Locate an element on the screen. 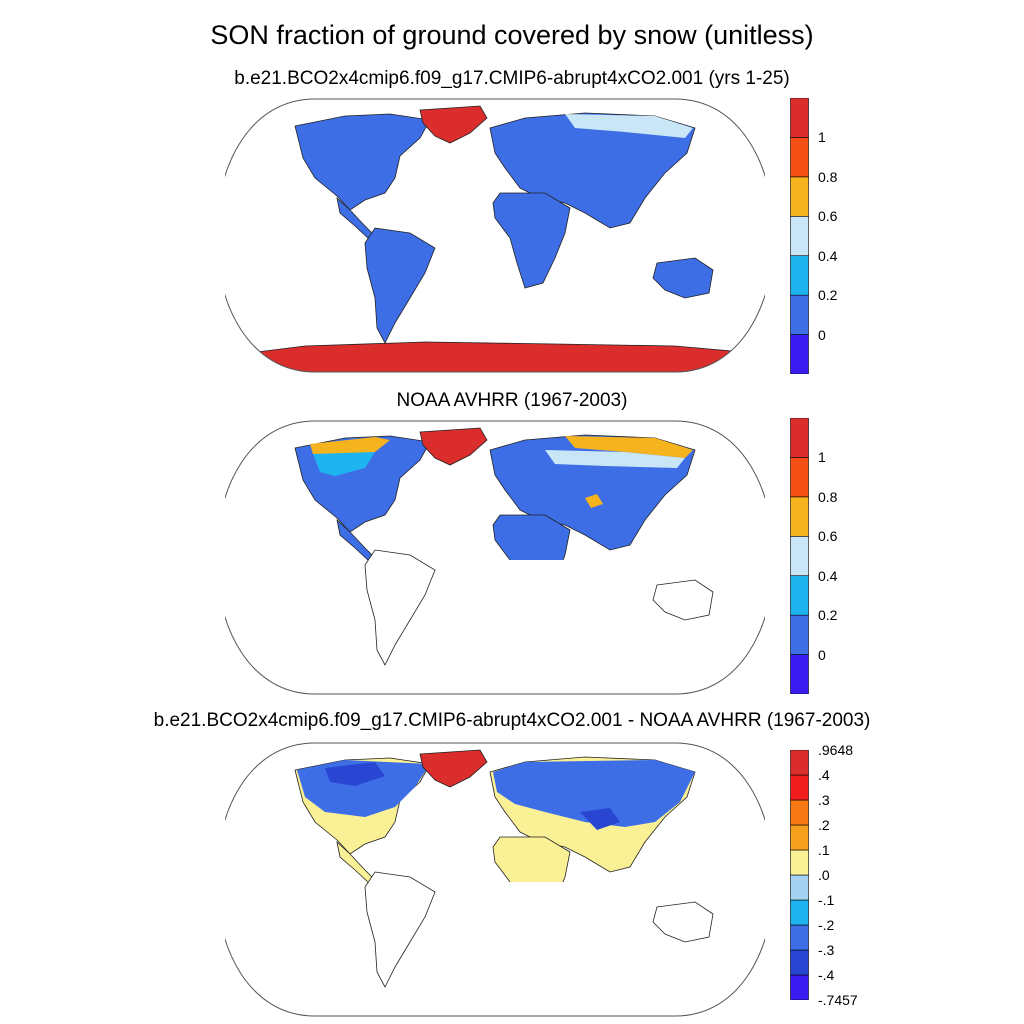 This screenshot has width=1024, height=1024. panel-2-subtitle: NOAA AVHRR (1967-2003) is located at coordinates (512, 400).